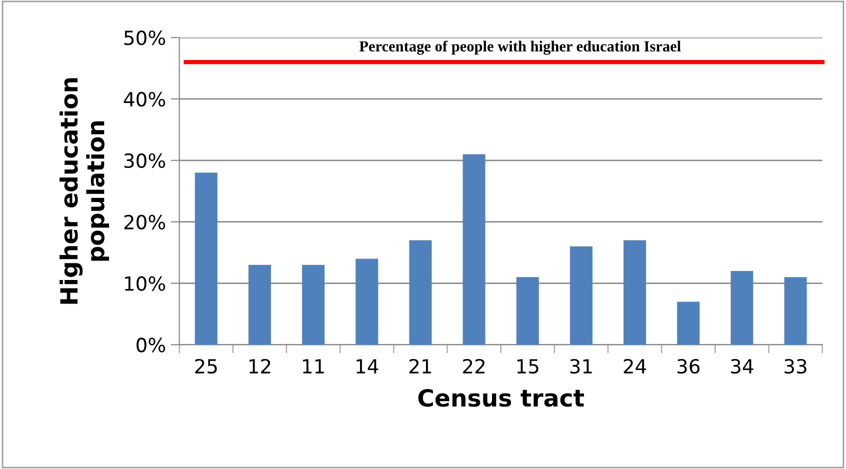 Image resolution: width=846 pixels, height=469 pixels. I want to click on y-axis-title: Higher education population, so click(85, 191).